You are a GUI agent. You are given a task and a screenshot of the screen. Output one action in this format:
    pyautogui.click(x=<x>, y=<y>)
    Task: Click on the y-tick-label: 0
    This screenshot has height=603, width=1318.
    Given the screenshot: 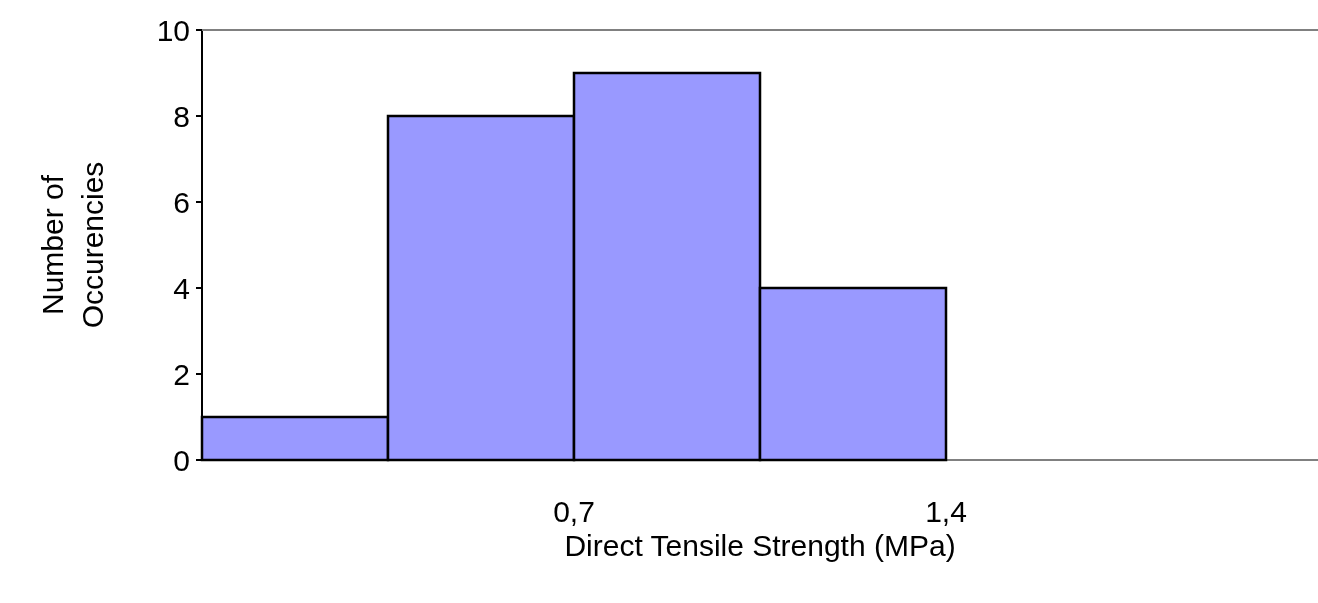 What is the action you would take?
    pyautogui.click(x=181, y=460)
    